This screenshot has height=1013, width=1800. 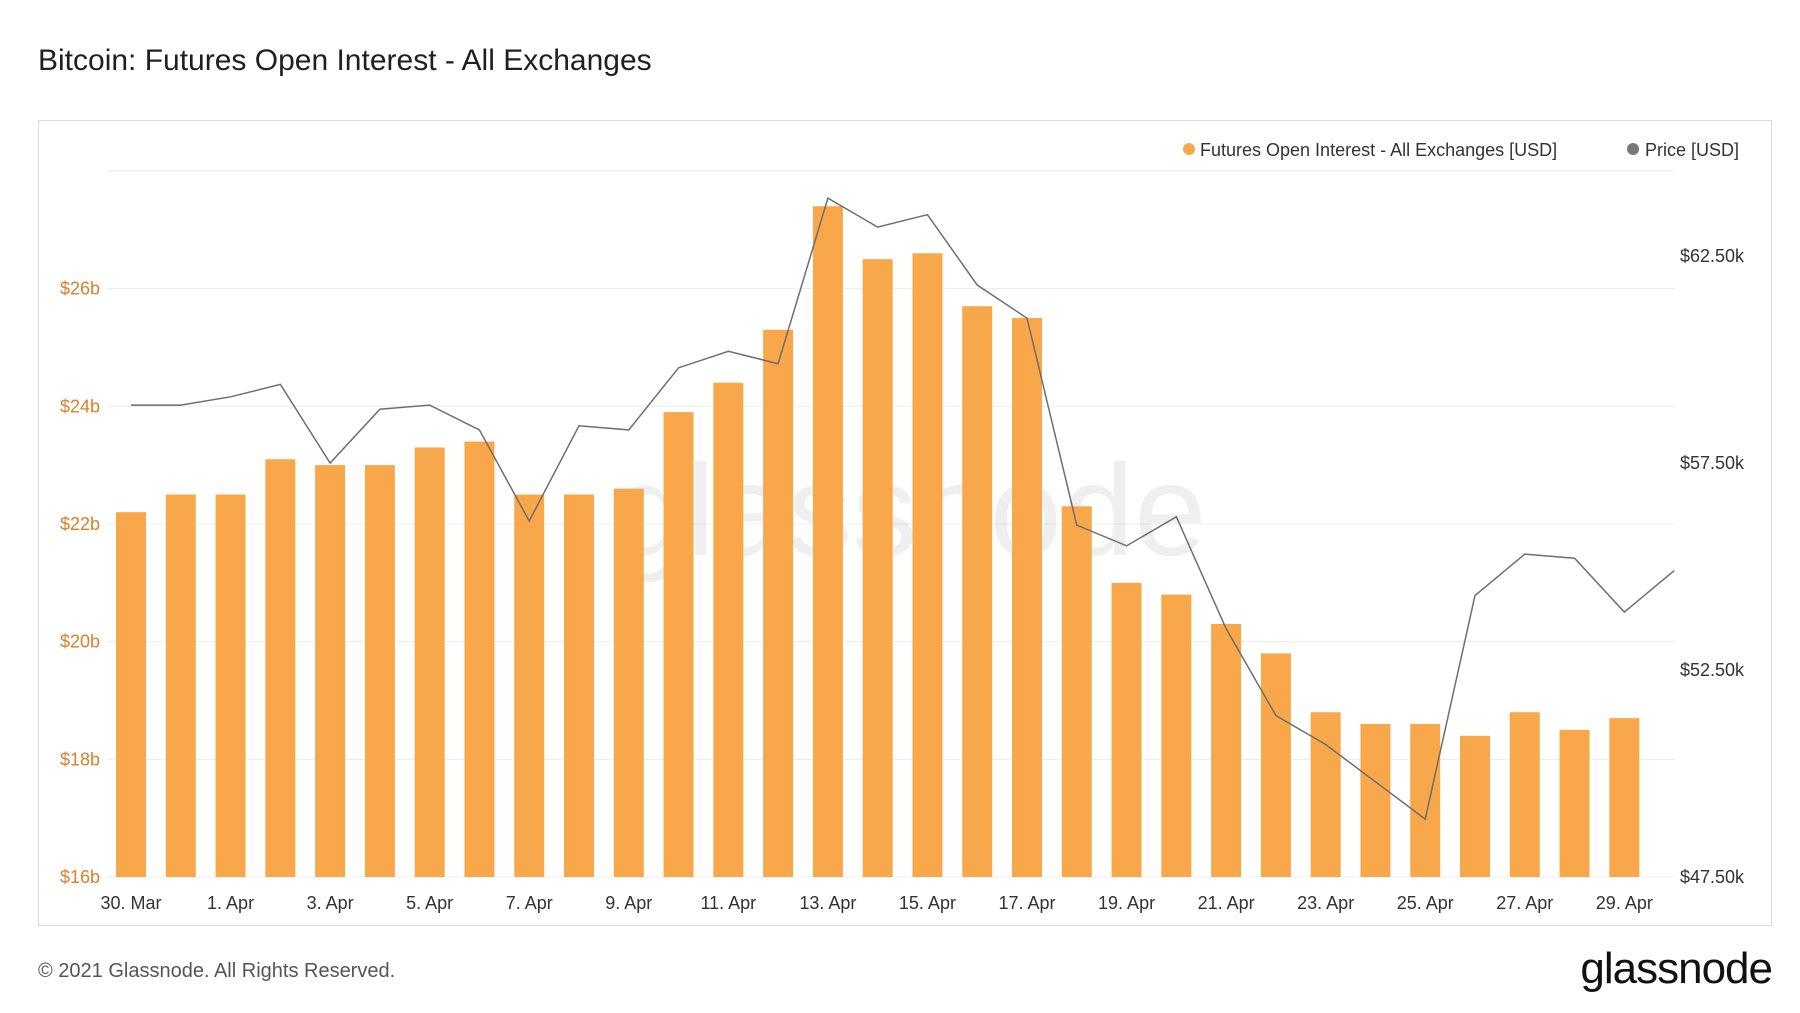 What do you see at coordinates (927, 903) in the screenshot?
I see `x-tick-label: 15. Apr` at bounding box center [927, 903].